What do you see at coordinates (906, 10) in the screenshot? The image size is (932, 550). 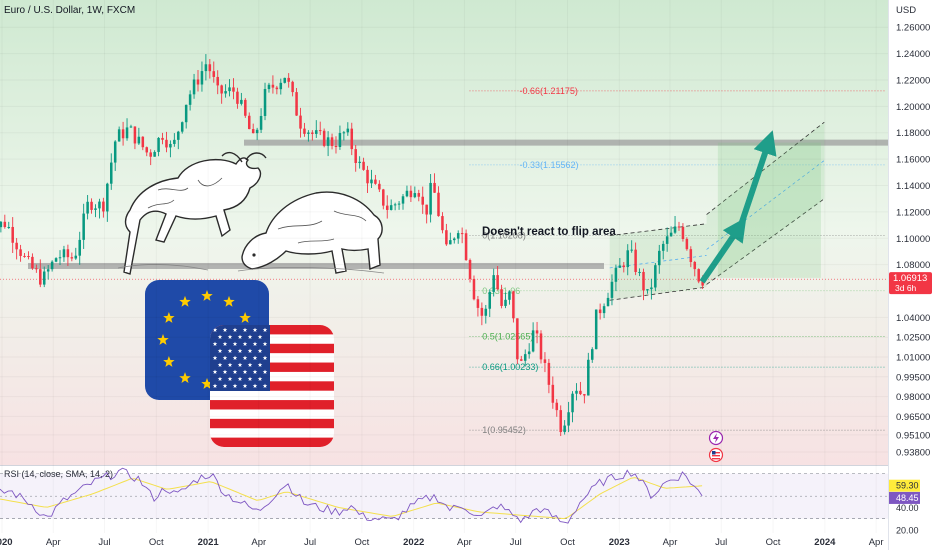 I see `price-unit-label: USD` at bounding box center [906, 10].